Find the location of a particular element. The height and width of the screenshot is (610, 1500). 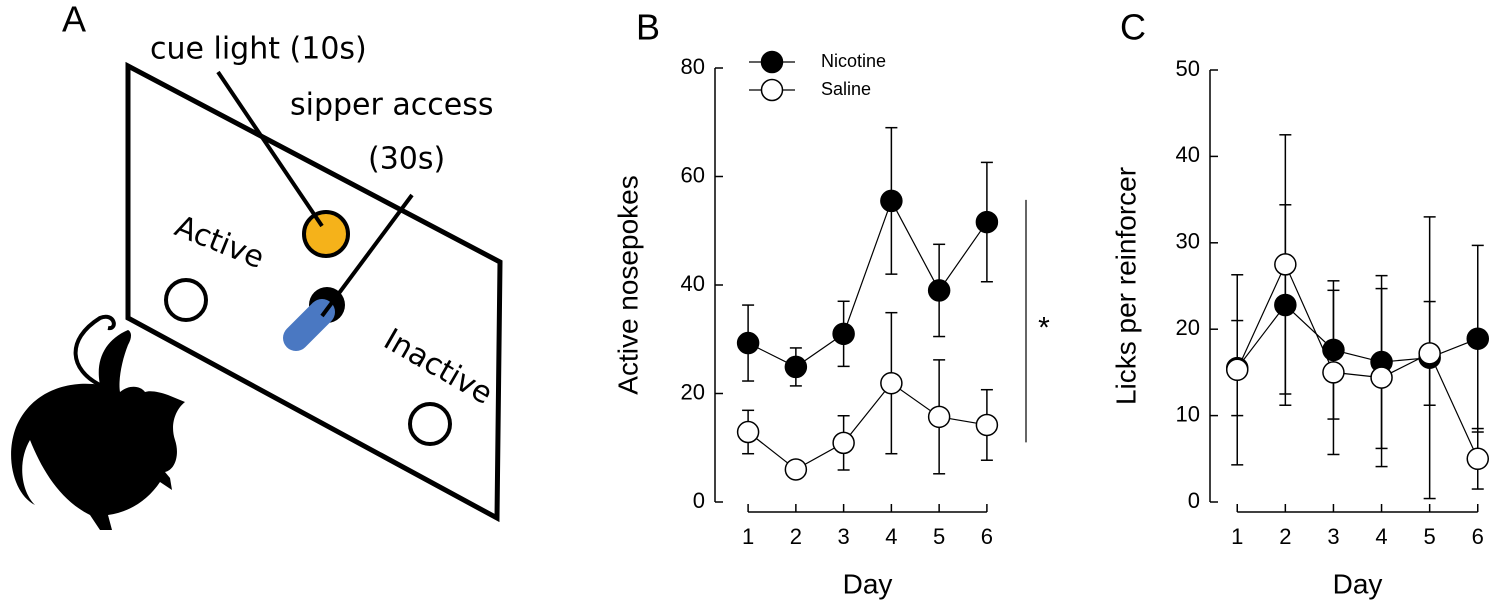

panel-label: C is located at coordinates (1133, 27).